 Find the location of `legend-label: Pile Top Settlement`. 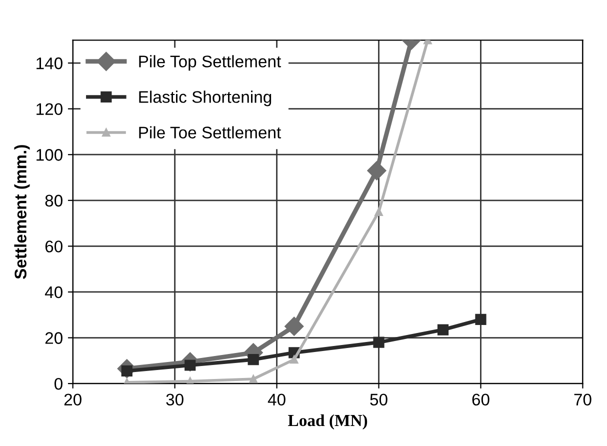

legend-label: Pile Top Settlement is located at coordinates (210, 63).